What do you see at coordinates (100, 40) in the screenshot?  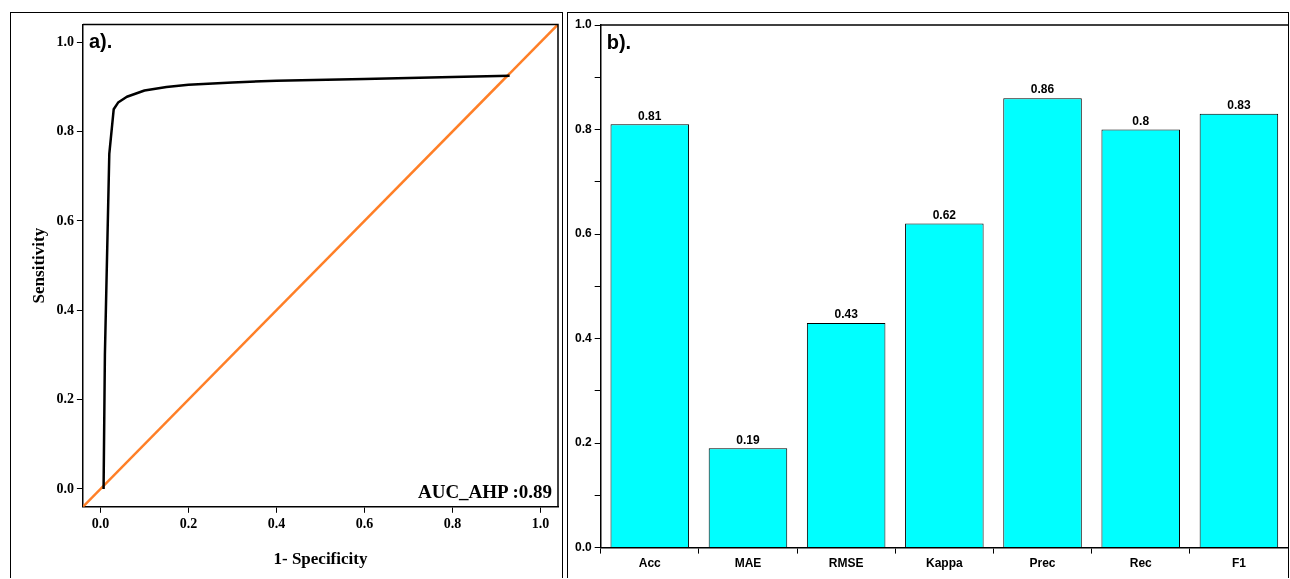 I see `annotation: a).` at bounding box center [100, 40].